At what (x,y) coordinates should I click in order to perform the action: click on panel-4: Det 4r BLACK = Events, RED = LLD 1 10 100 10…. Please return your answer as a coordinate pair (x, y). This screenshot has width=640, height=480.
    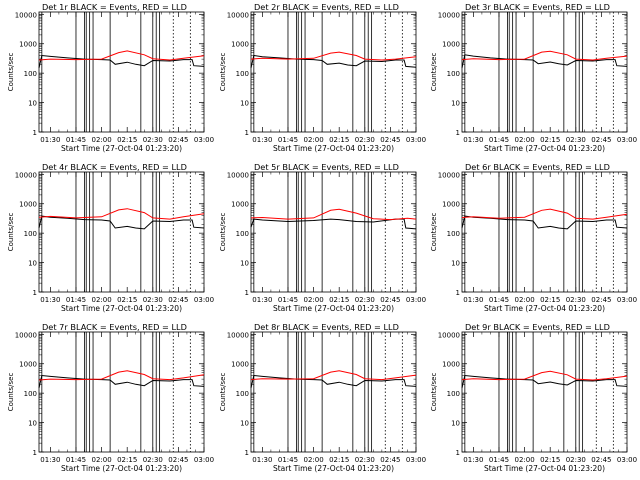
    Looking at the image, I should click on (110, 237).